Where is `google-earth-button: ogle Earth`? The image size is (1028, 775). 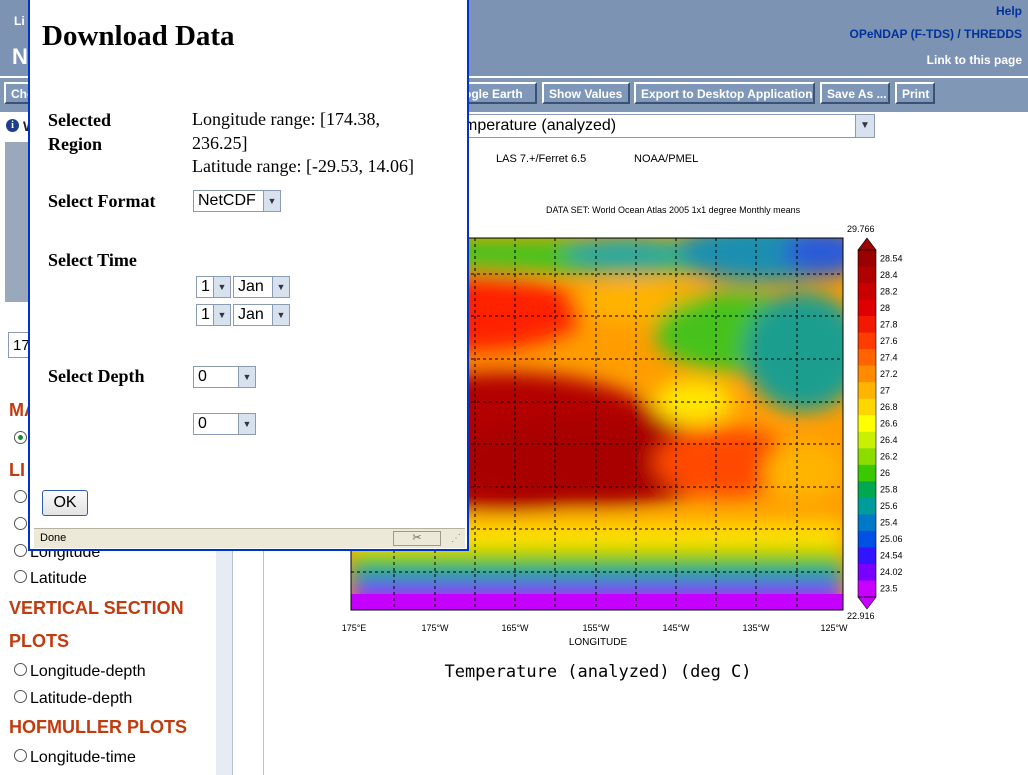
google-earth-button: ogle Earth is located at coordinates (497, 93).